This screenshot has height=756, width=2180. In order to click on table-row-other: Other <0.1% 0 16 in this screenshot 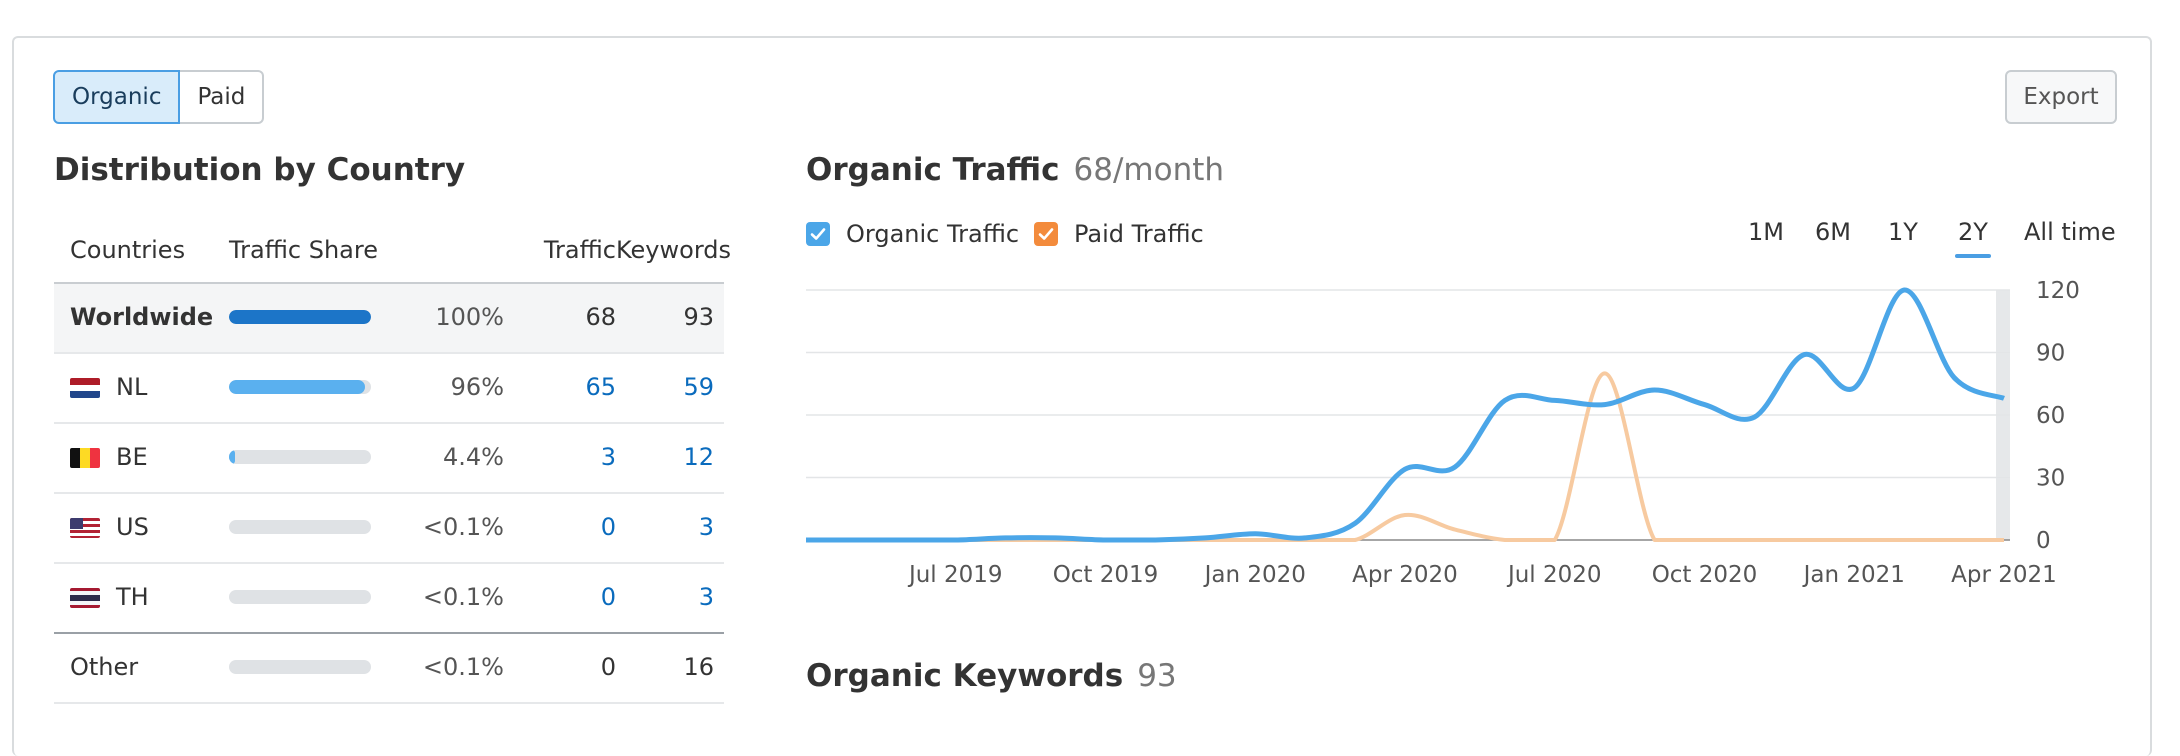, I will do `click(389, 668)`.